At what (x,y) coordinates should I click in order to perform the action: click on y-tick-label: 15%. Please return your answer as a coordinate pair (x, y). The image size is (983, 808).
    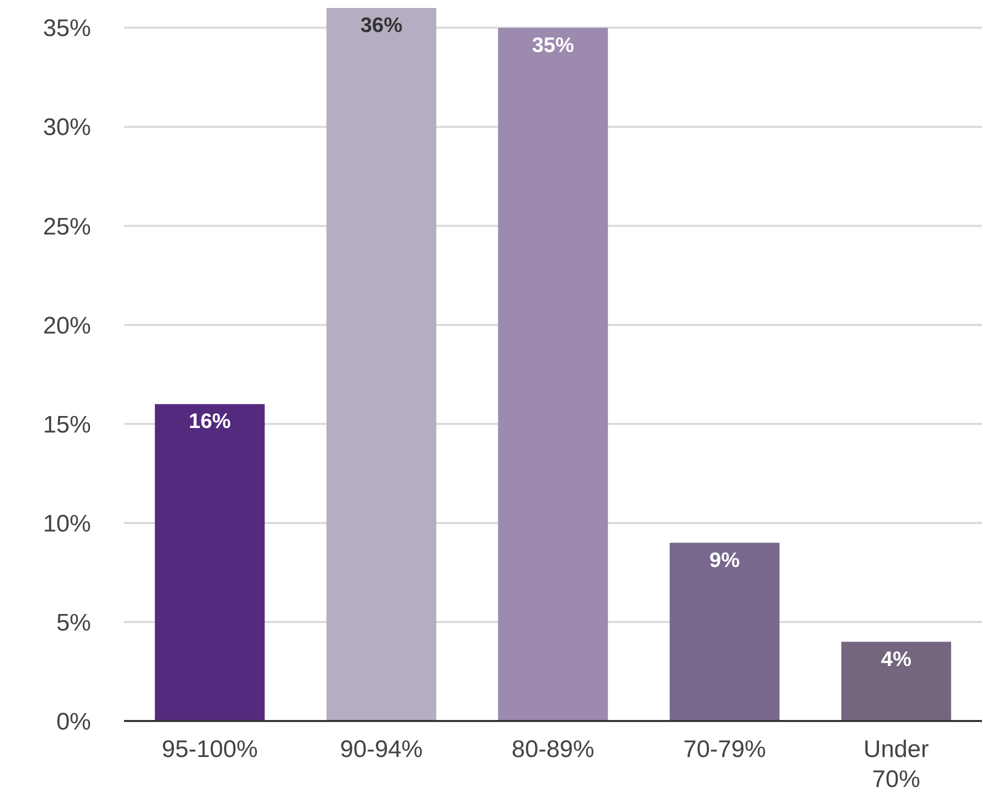
    Looking at the image, I should click on (66, 424).